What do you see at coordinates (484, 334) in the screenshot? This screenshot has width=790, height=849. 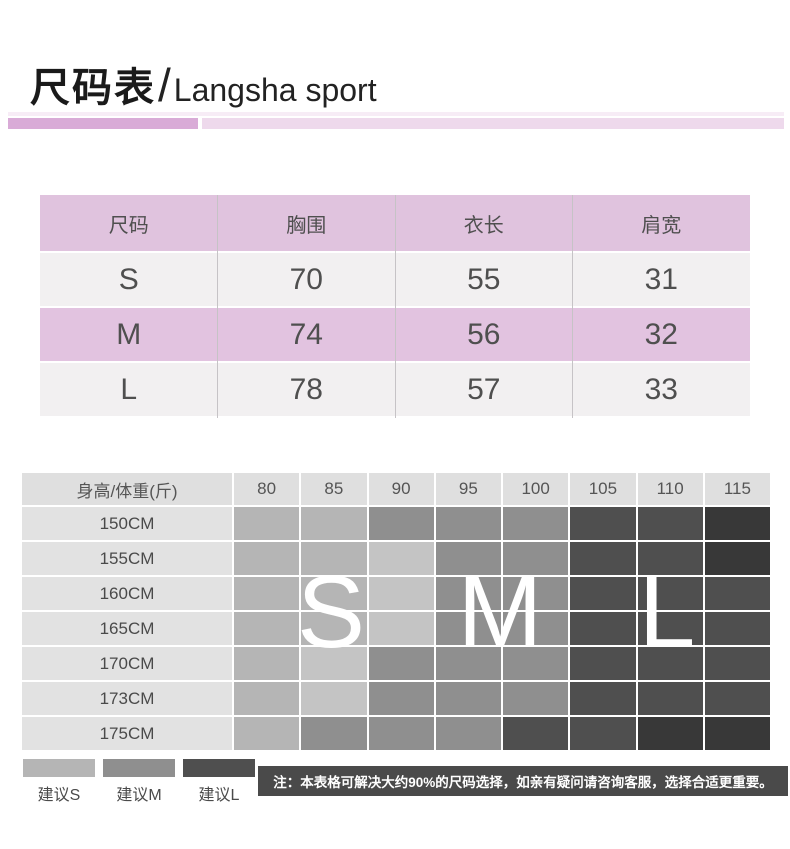 I see `size-table-cell: 56` at bounding box center [484, 334].